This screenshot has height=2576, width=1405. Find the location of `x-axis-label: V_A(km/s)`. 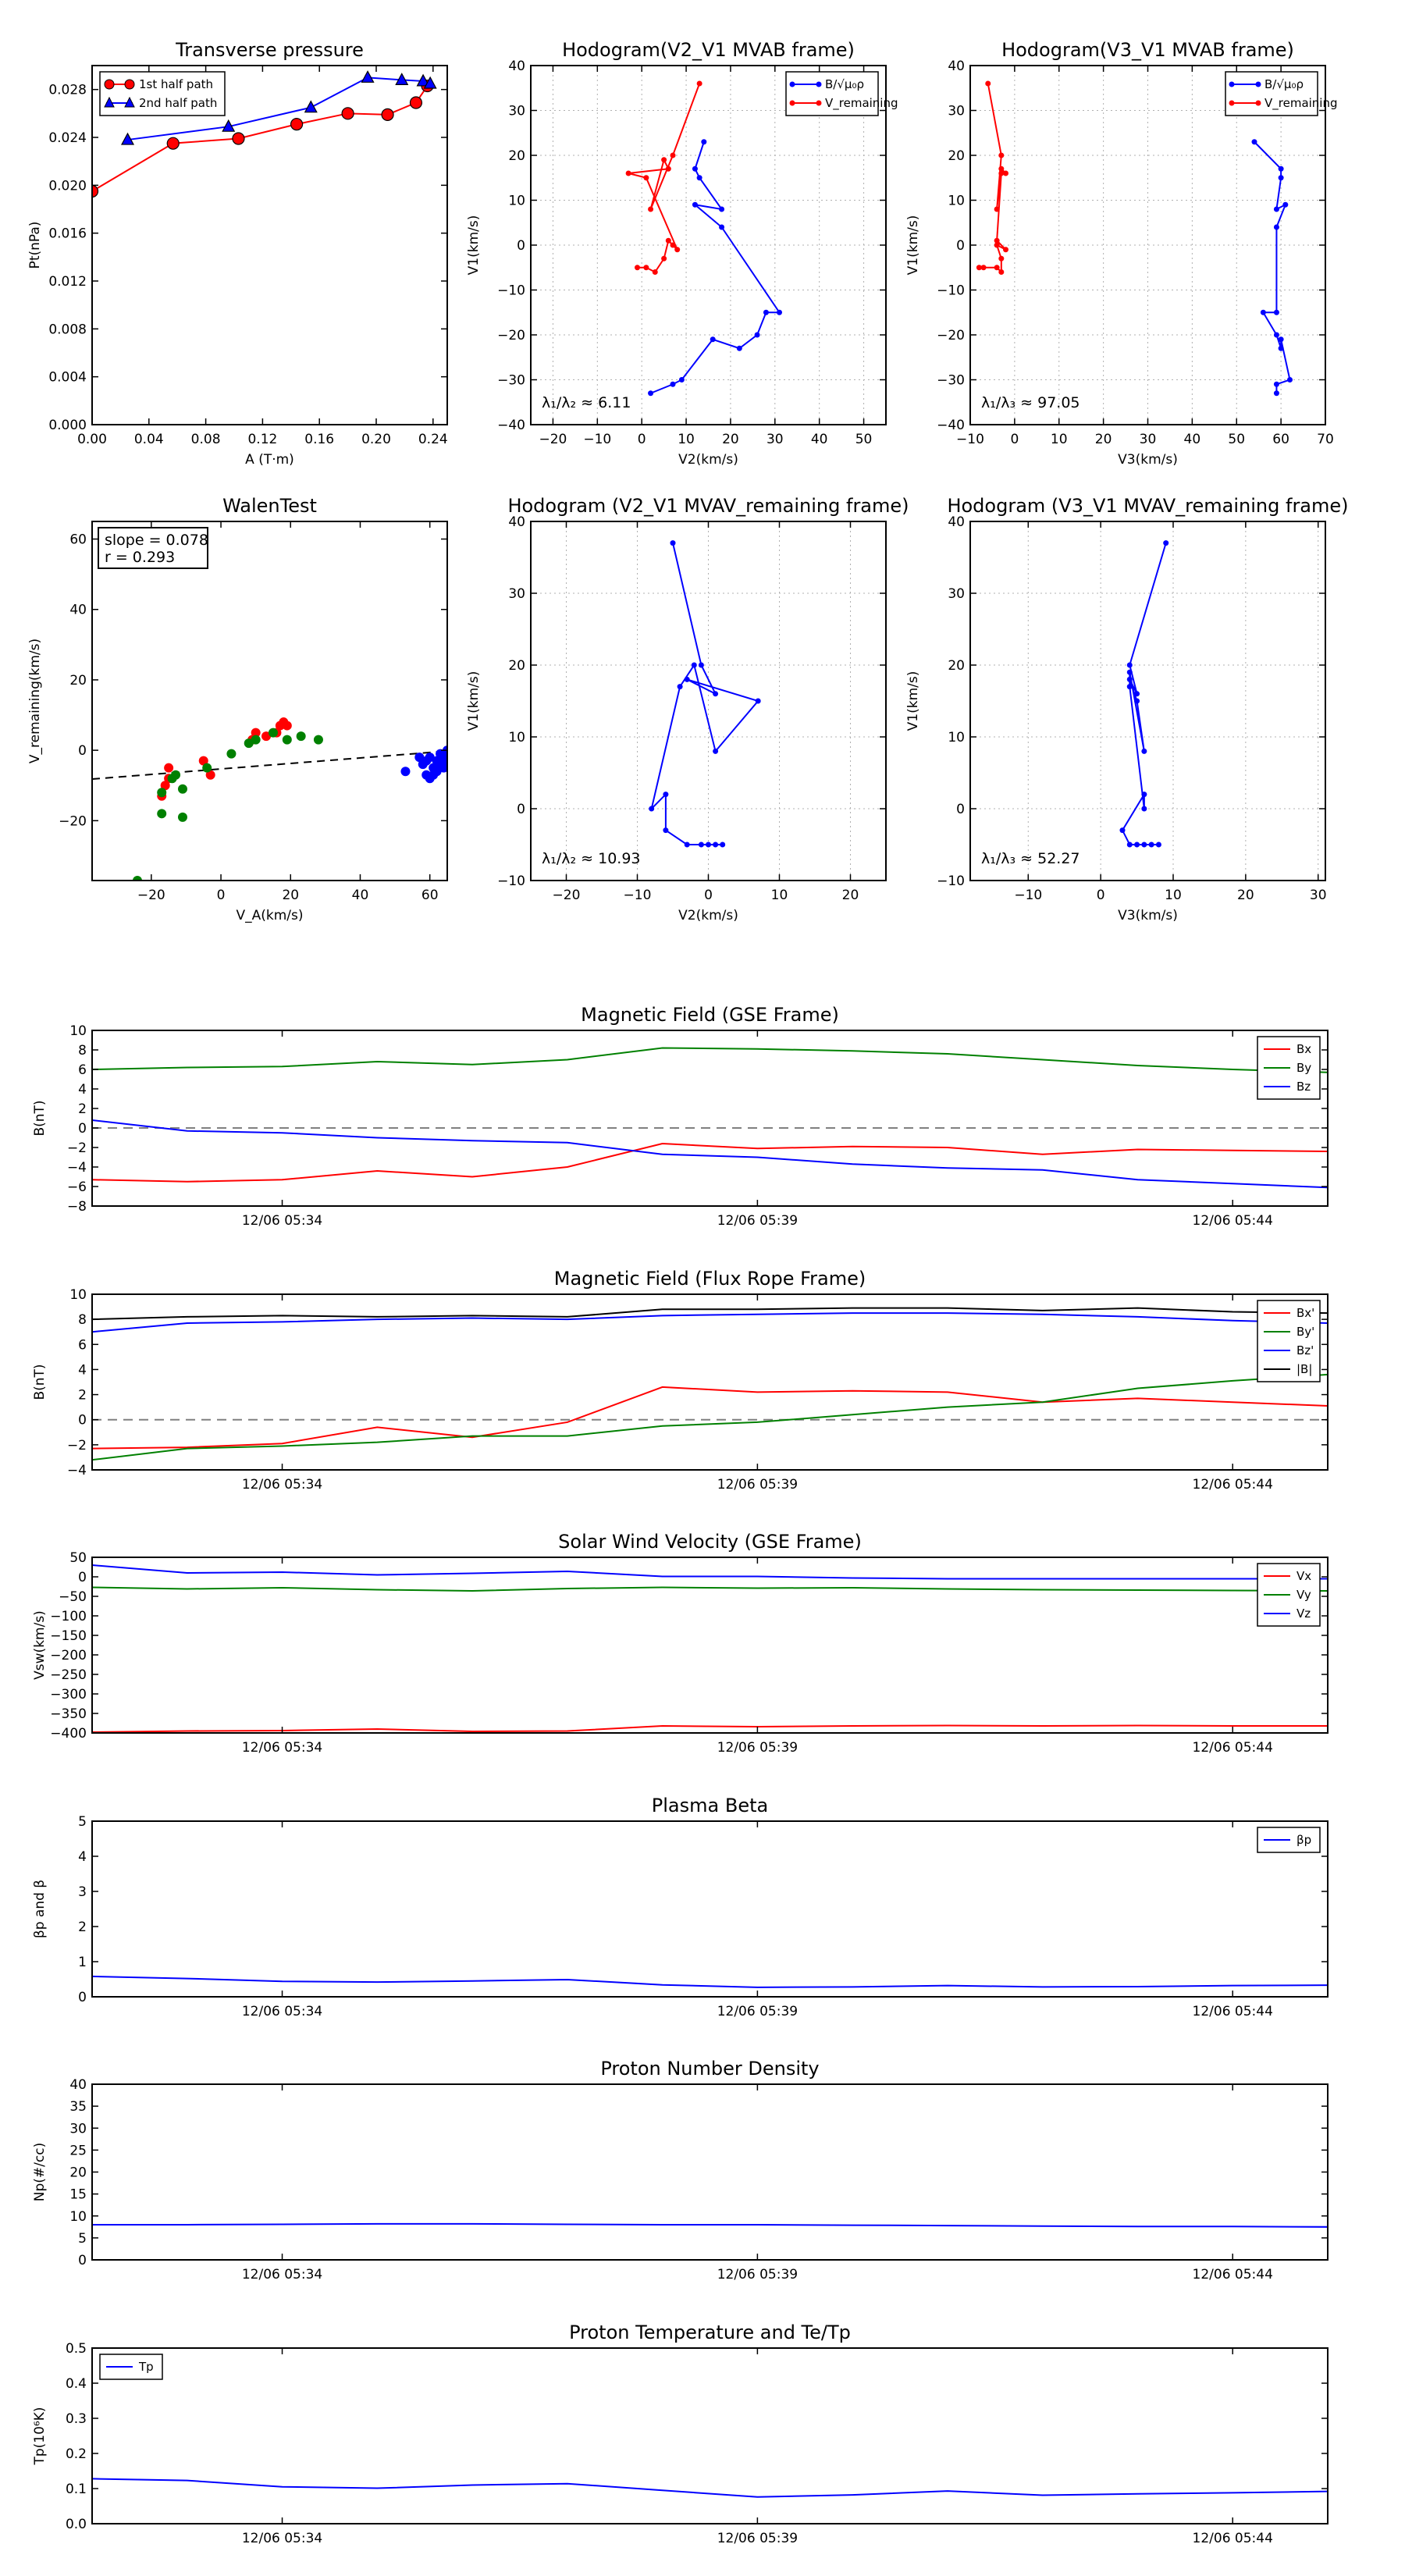

x-axis-label: V_A(km/s) is located at coordinates (270, 915).